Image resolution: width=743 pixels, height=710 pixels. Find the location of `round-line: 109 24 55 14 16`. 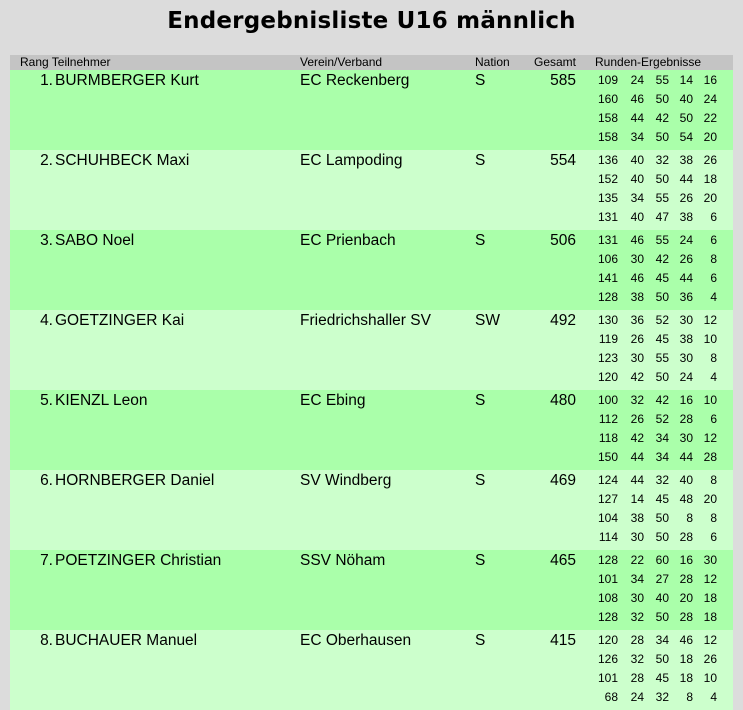

round-line: 109 24 55 14 16 is located at coordinates (656, 83).